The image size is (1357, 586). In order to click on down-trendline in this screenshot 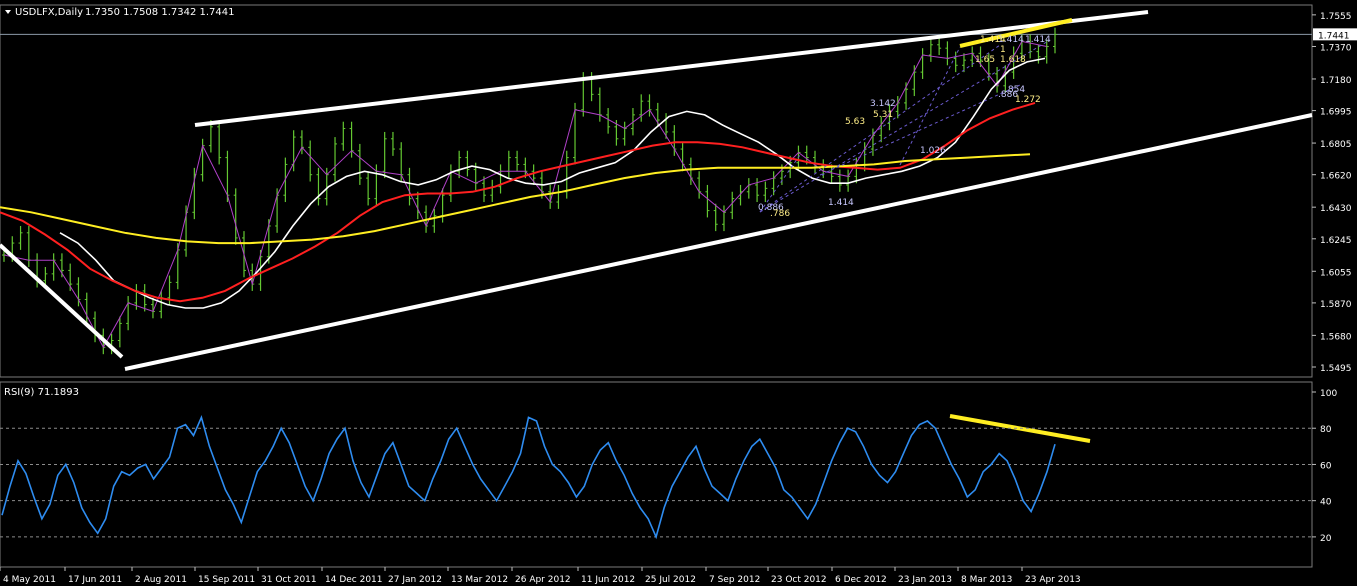, I will do `click(62, 301)`.